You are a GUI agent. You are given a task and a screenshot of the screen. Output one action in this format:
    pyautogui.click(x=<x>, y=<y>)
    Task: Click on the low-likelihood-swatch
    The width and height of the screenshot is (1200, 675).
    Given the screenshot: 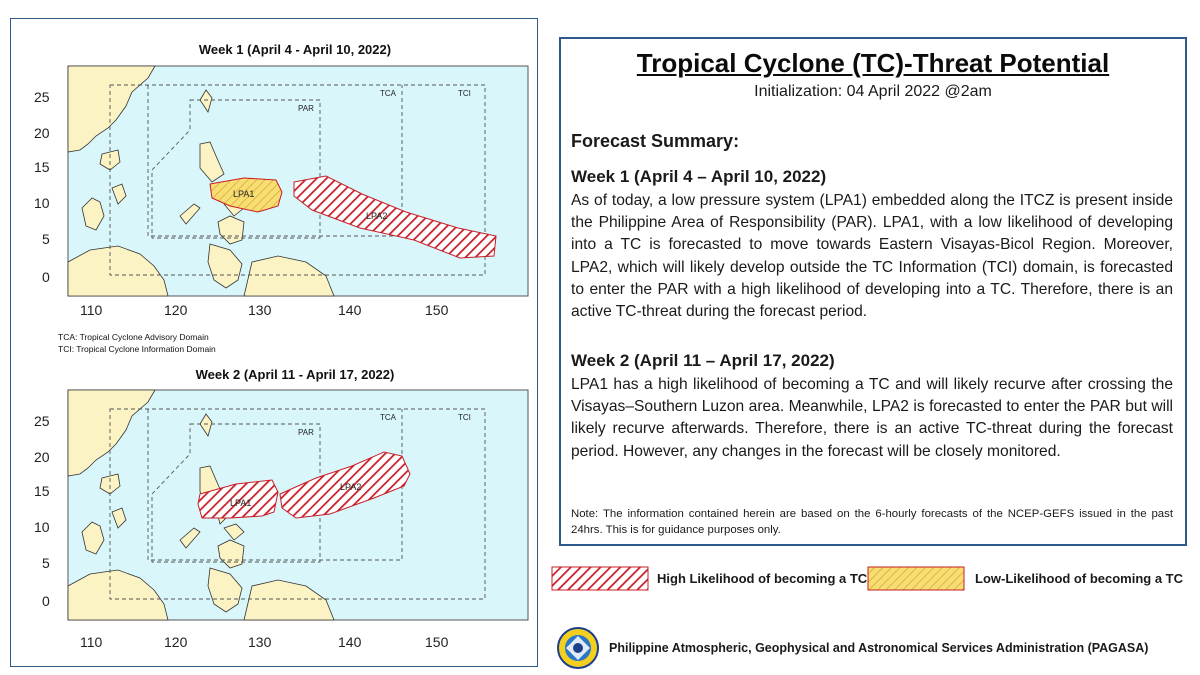 What is the action you would take?
    pyautogui.click(x=916, y=578)
    